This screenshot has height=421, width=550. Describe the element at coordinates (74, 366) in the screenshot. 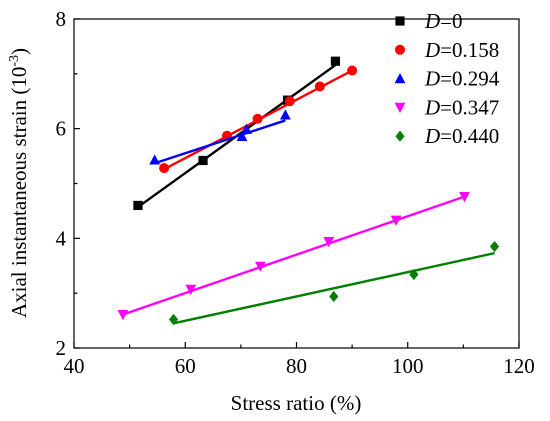

I see `x-tick-label: 40` at that location.